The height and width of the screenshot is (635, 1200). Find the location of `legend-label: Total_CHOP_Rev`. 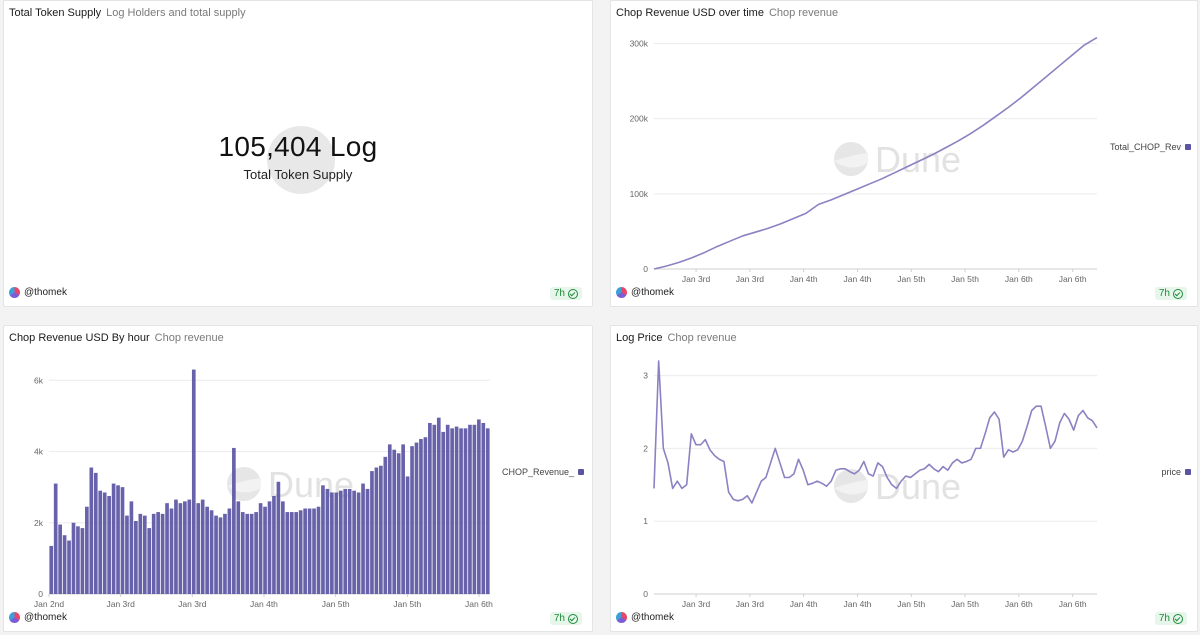

legend-label: Total_CHOP_Rev is located at coordinates (1146, 147).